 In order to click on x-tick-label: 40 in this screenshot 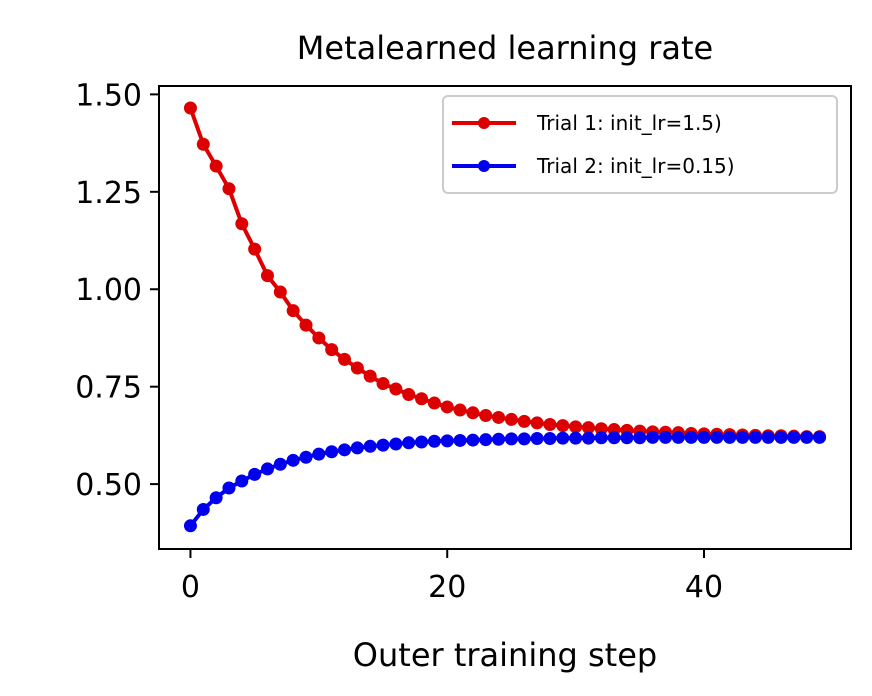, I will do `click(704, 587)`.